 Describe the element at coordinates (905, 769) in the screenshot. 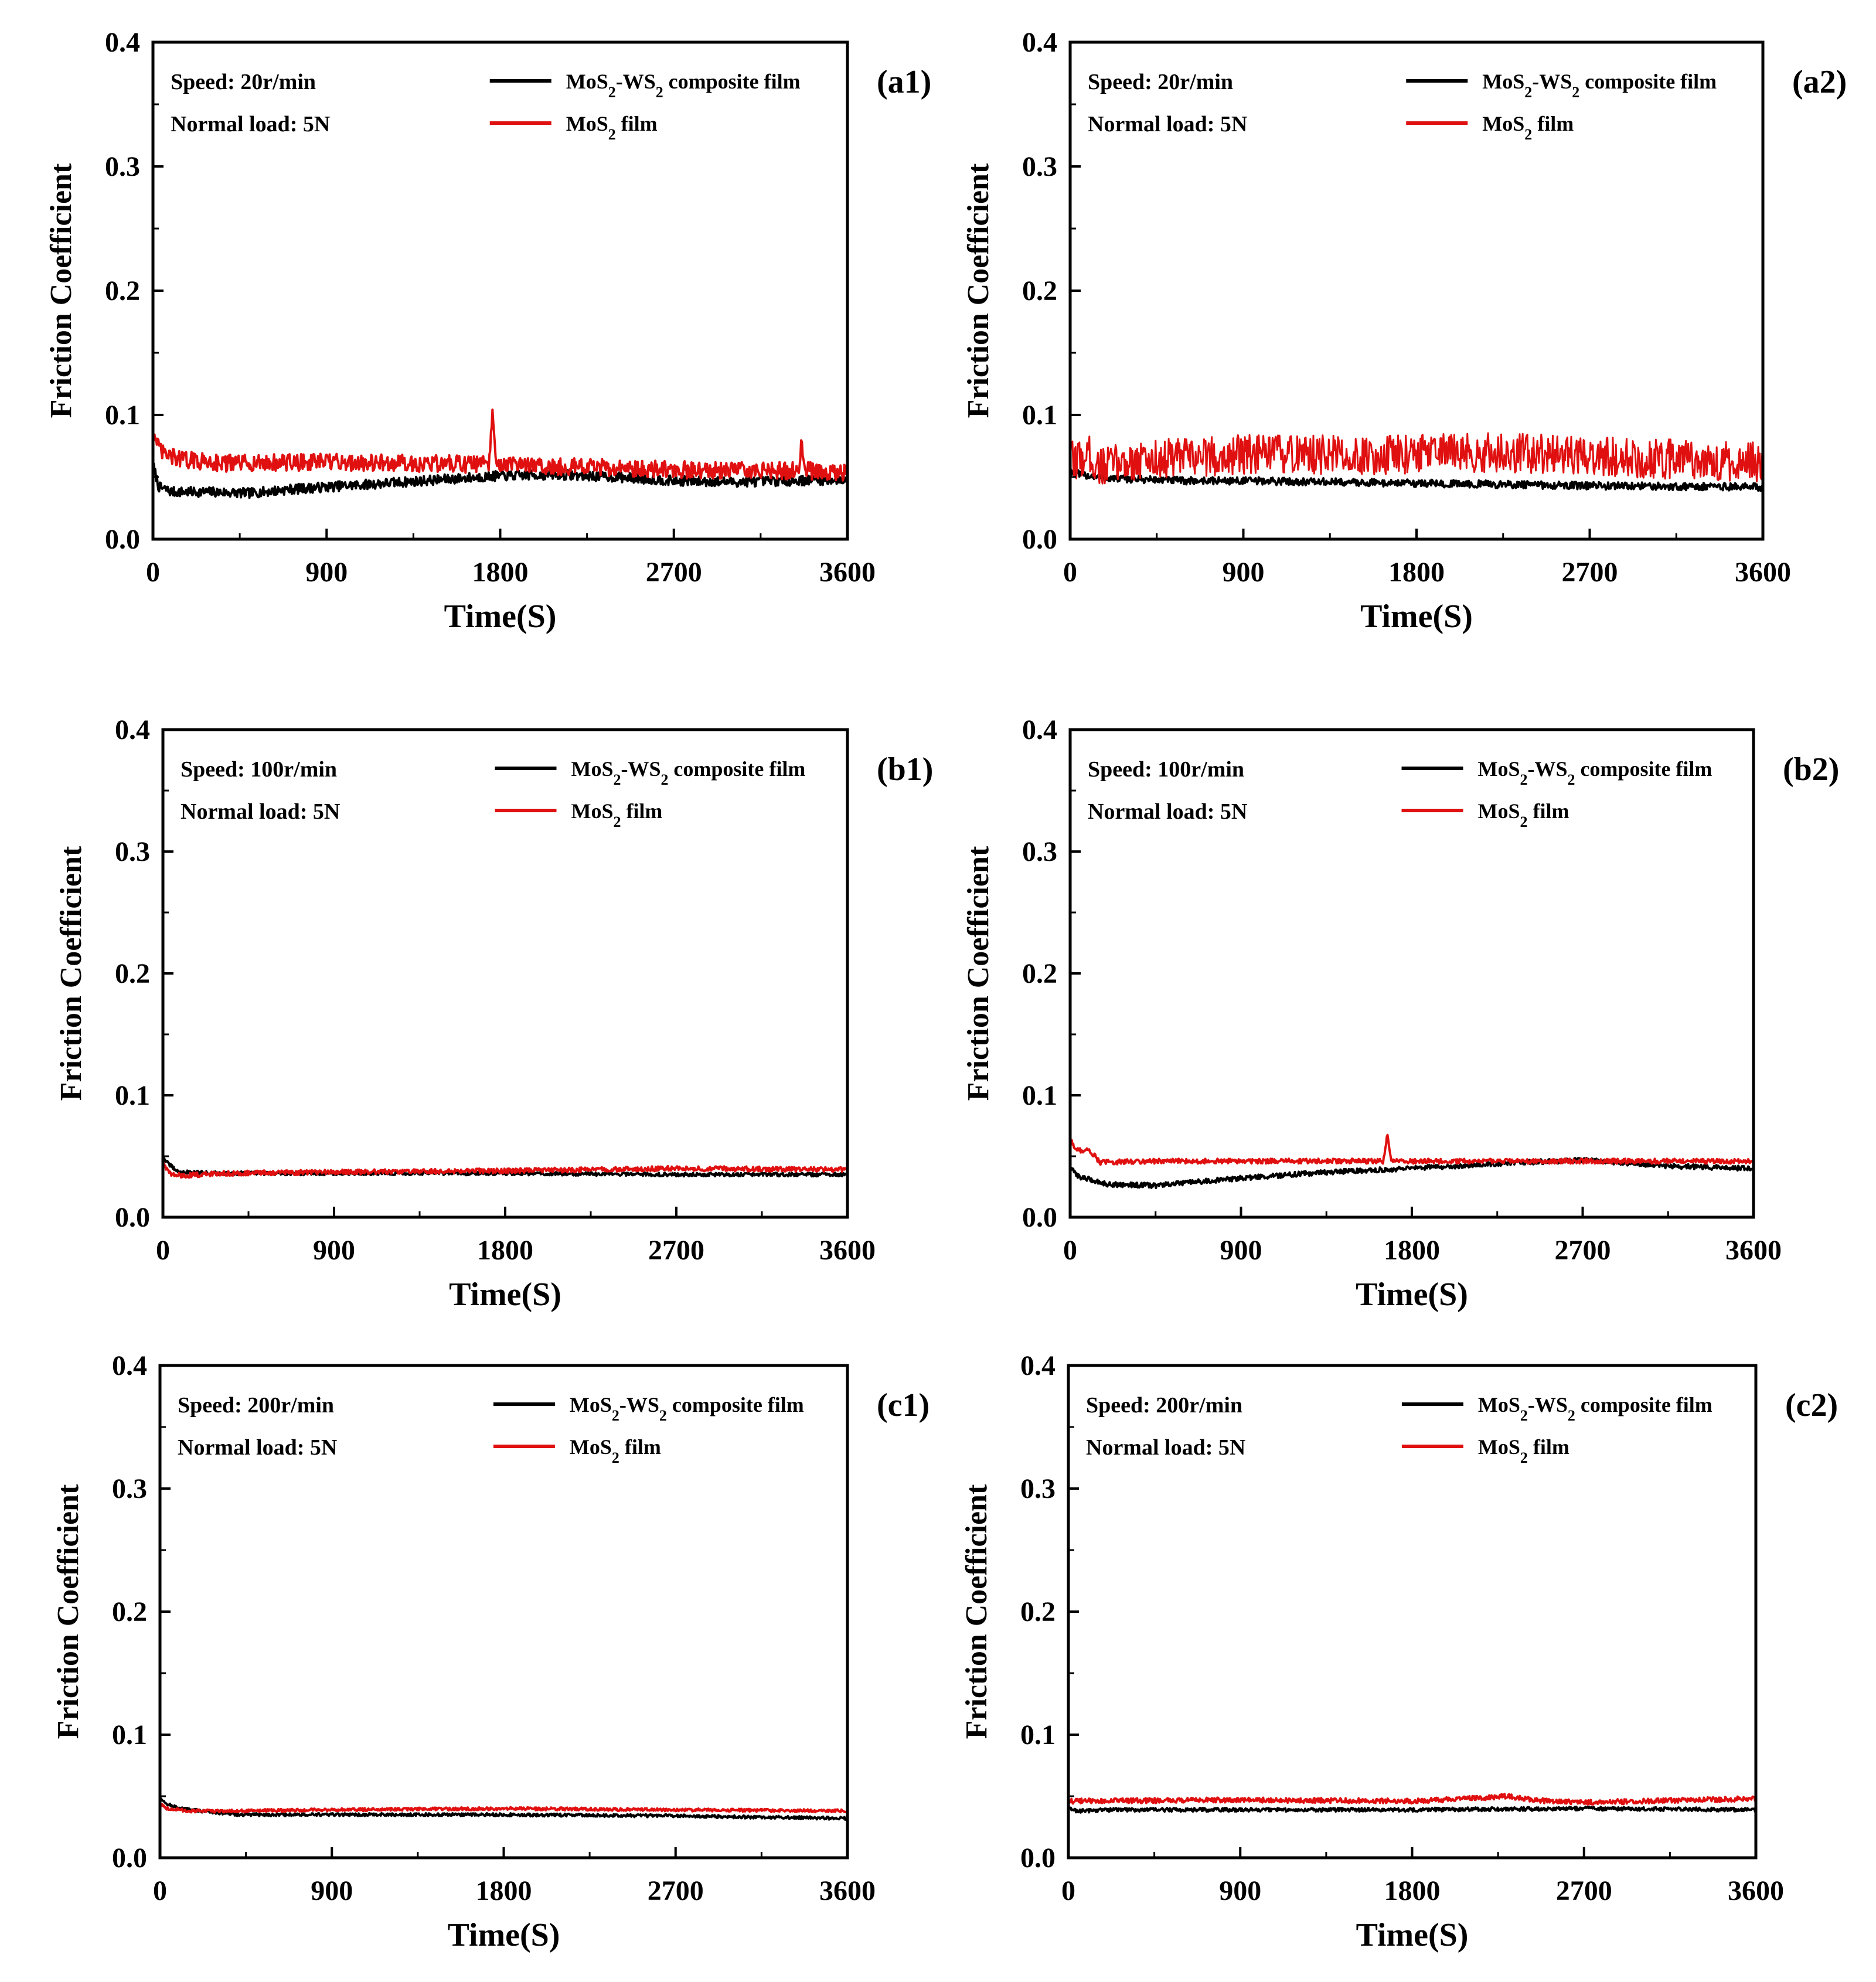

I see `panel-label: (b1)` at that location.